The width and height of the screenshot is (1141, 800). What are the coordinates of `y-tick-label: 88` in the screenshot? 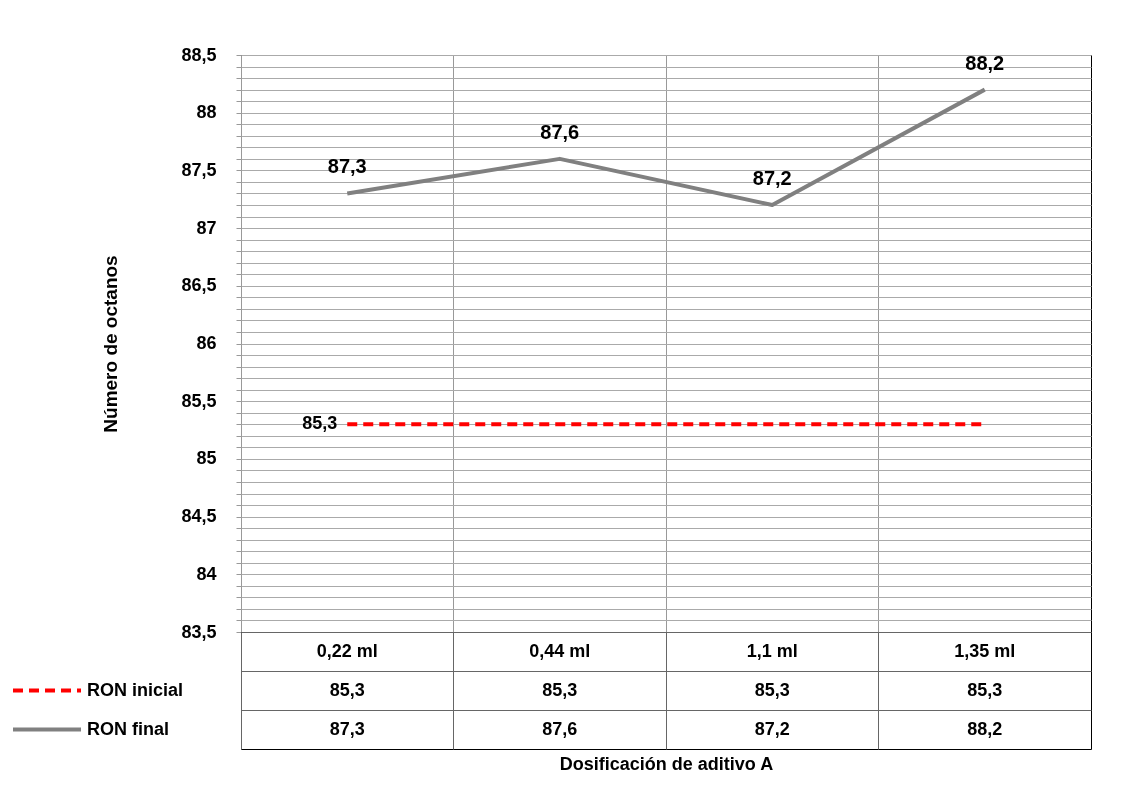 It's located at (206, 112).